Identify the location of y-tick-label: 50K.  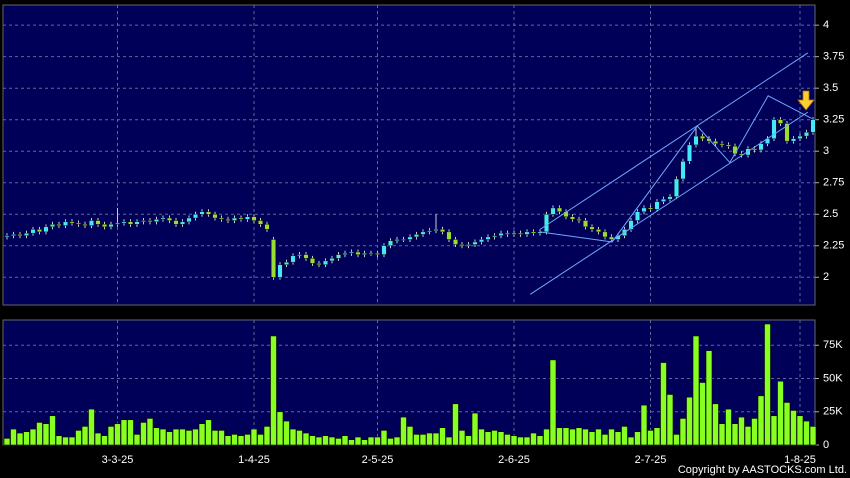
(833, 378).